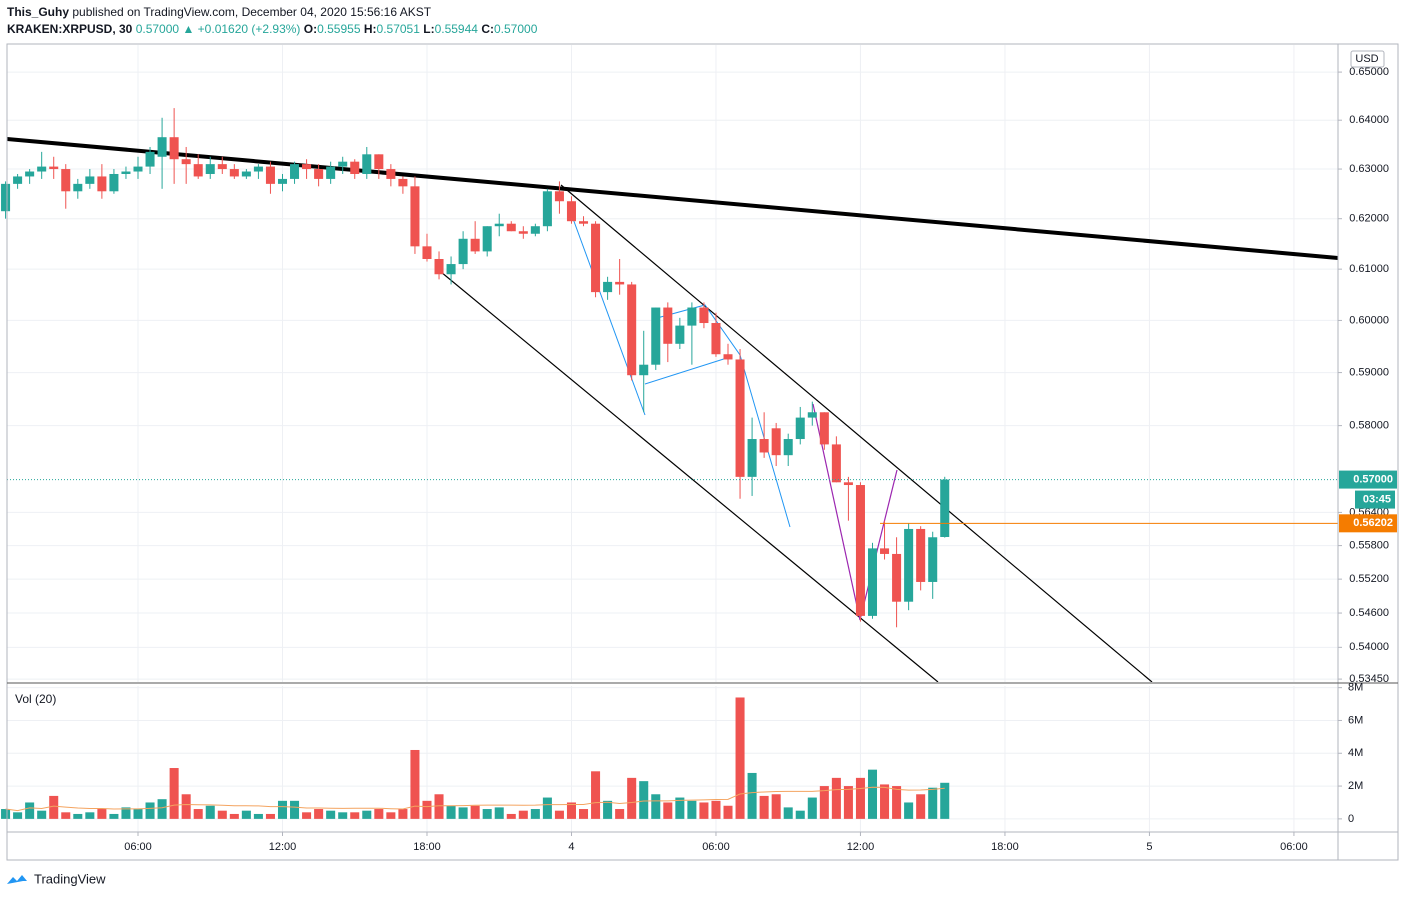  I want to click on countdown-box, so click(1375, 499).